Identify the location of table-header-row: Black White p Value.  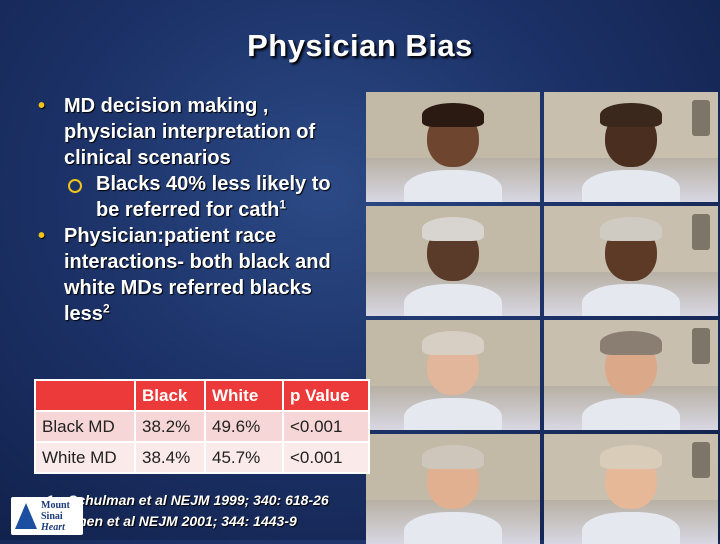
(202, 395).